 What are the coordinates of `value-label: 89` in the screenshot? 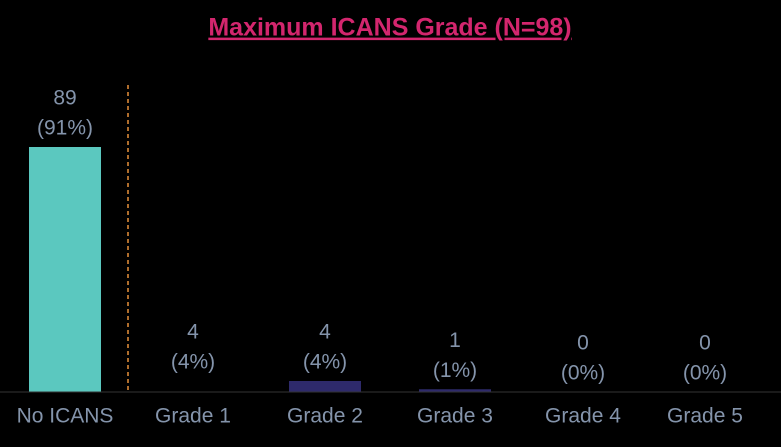 It's located at (64, 98).